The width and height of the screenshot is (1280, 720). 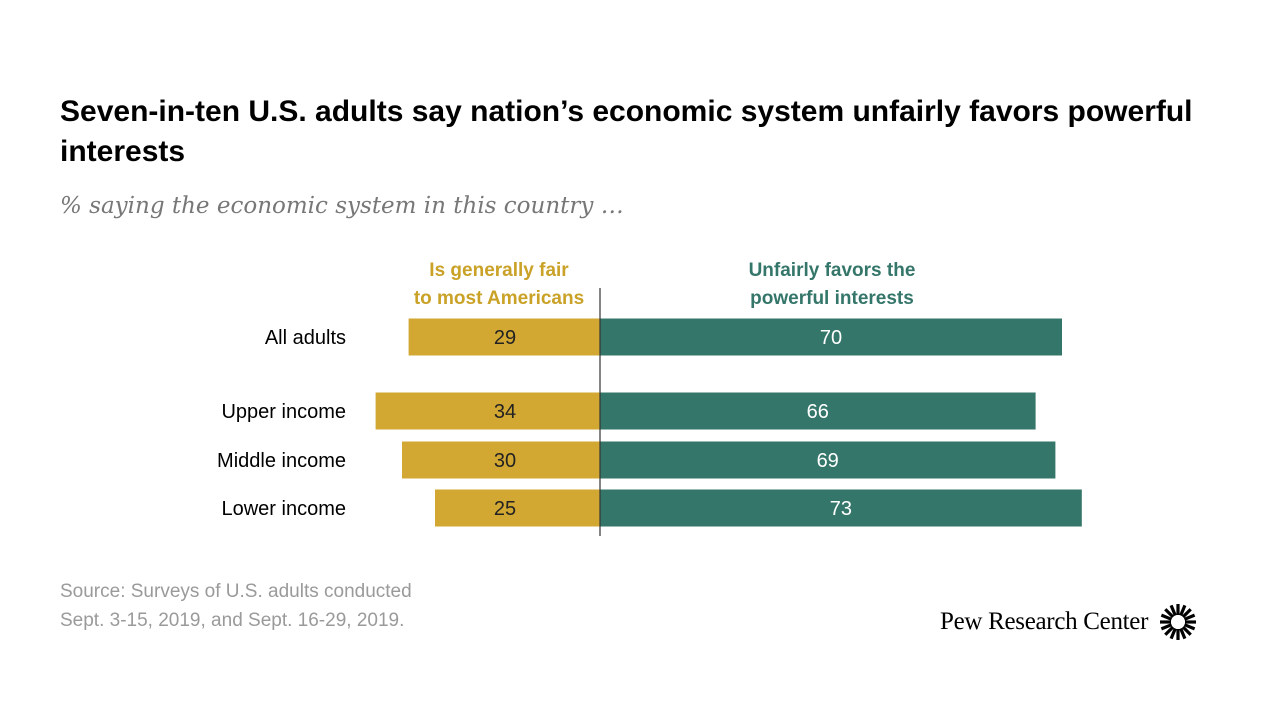 I want to click on bar-unfair-middle-income, so click(x=828, y=460).